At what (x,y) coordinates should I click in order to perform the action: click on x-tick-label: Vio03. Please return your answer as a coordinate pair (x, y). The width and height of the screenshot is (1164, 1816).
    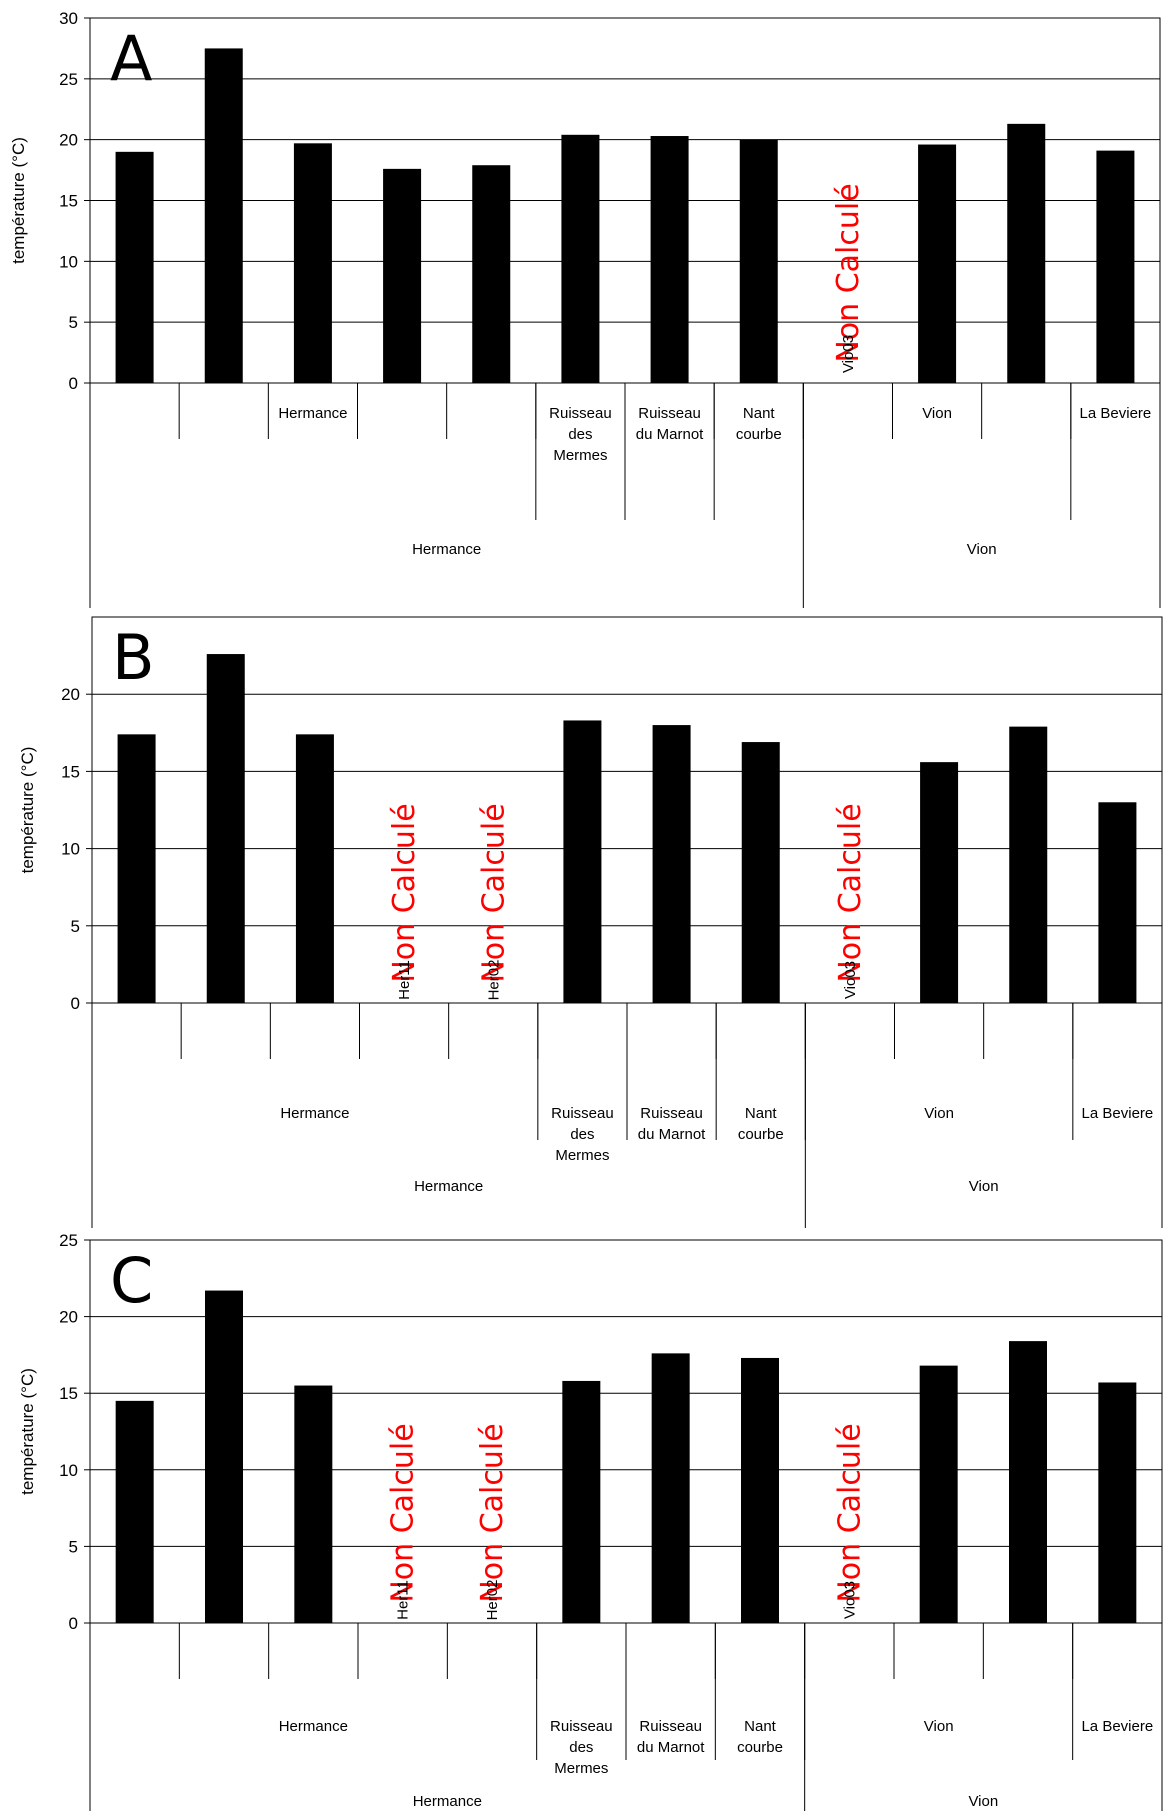
    Looking at the image, I should click on (848, 354).